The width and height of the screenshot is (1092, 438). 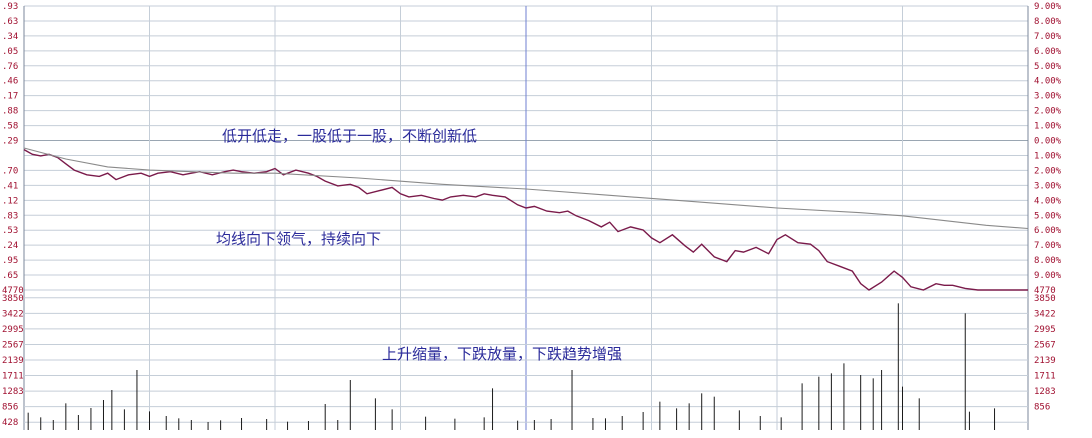 What do you see at coordinates (10, 231) in the screenshot?
I see `left-tick-label: .53` at bounding box center [10, 231].